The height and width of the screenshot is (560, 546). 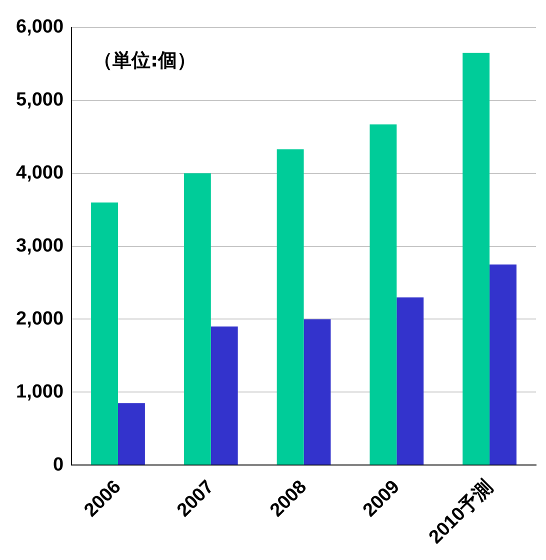 I want to click on y-tick-label: 2,000, so click(x=40, y=319).